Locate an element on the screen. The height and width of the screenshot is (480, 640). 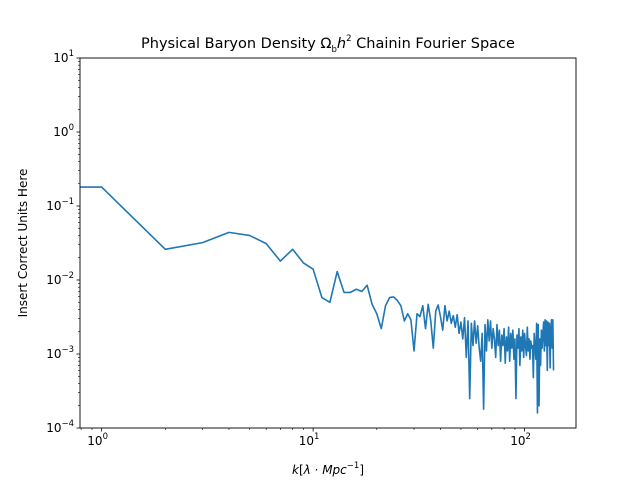
y-tick-label: 10¹ is located at coordinates (63, 57).